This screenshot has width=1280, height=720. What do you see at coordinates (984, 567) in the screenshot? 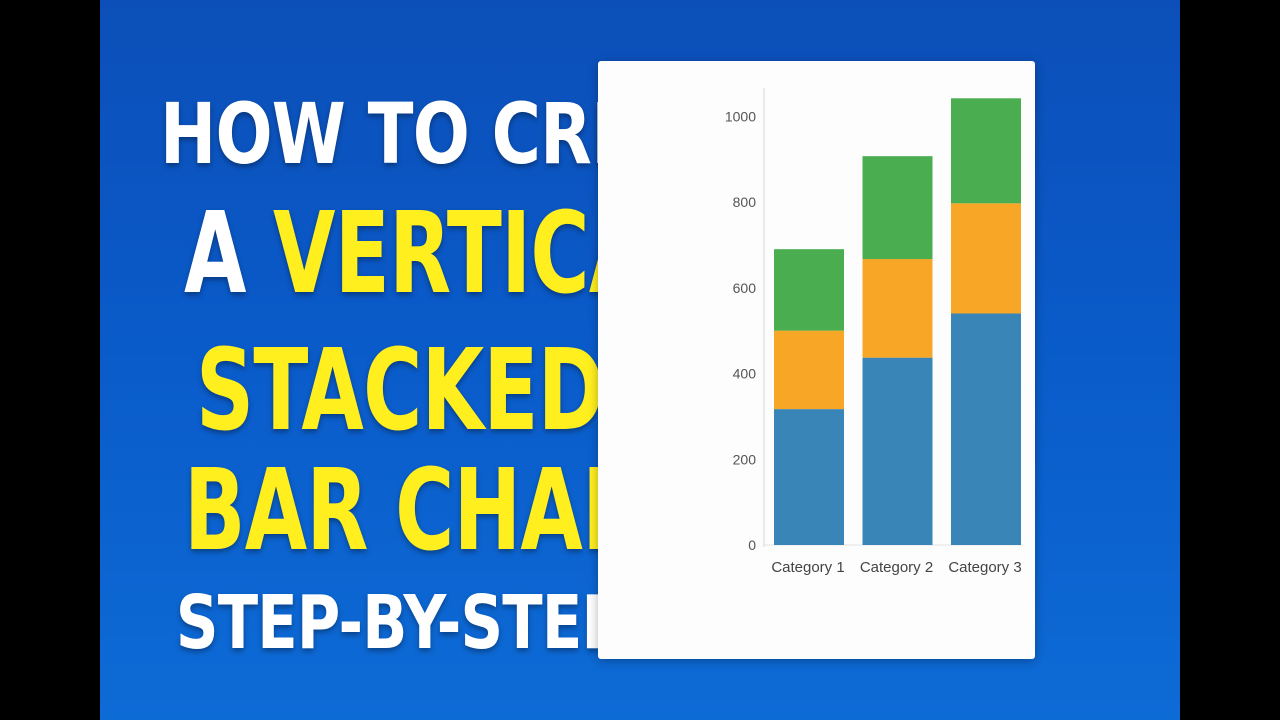
I see `x-tick-label: Category 3` at bounding box center [984, 567].